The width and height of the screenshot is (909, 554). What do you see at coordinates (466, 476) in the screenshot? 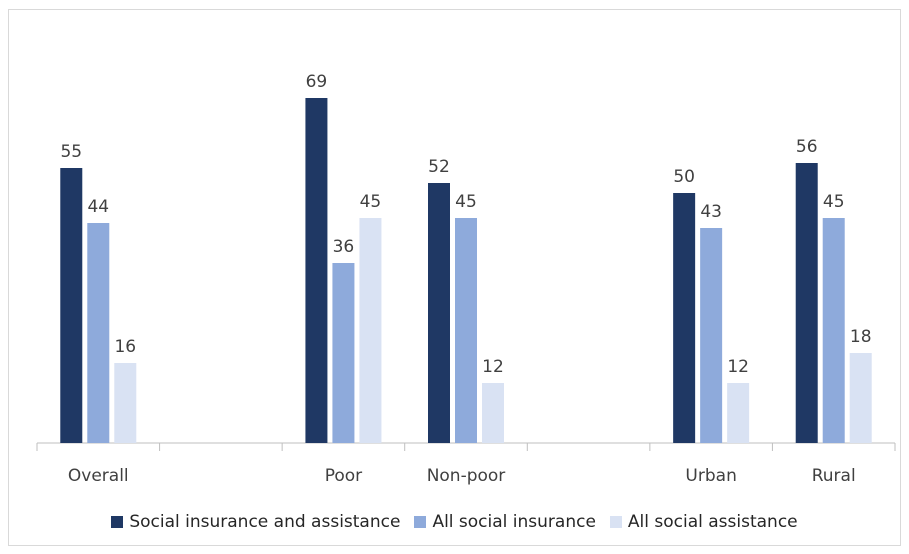
I see `x-tick-label: Non-poor` at bounding box center [466, 476].